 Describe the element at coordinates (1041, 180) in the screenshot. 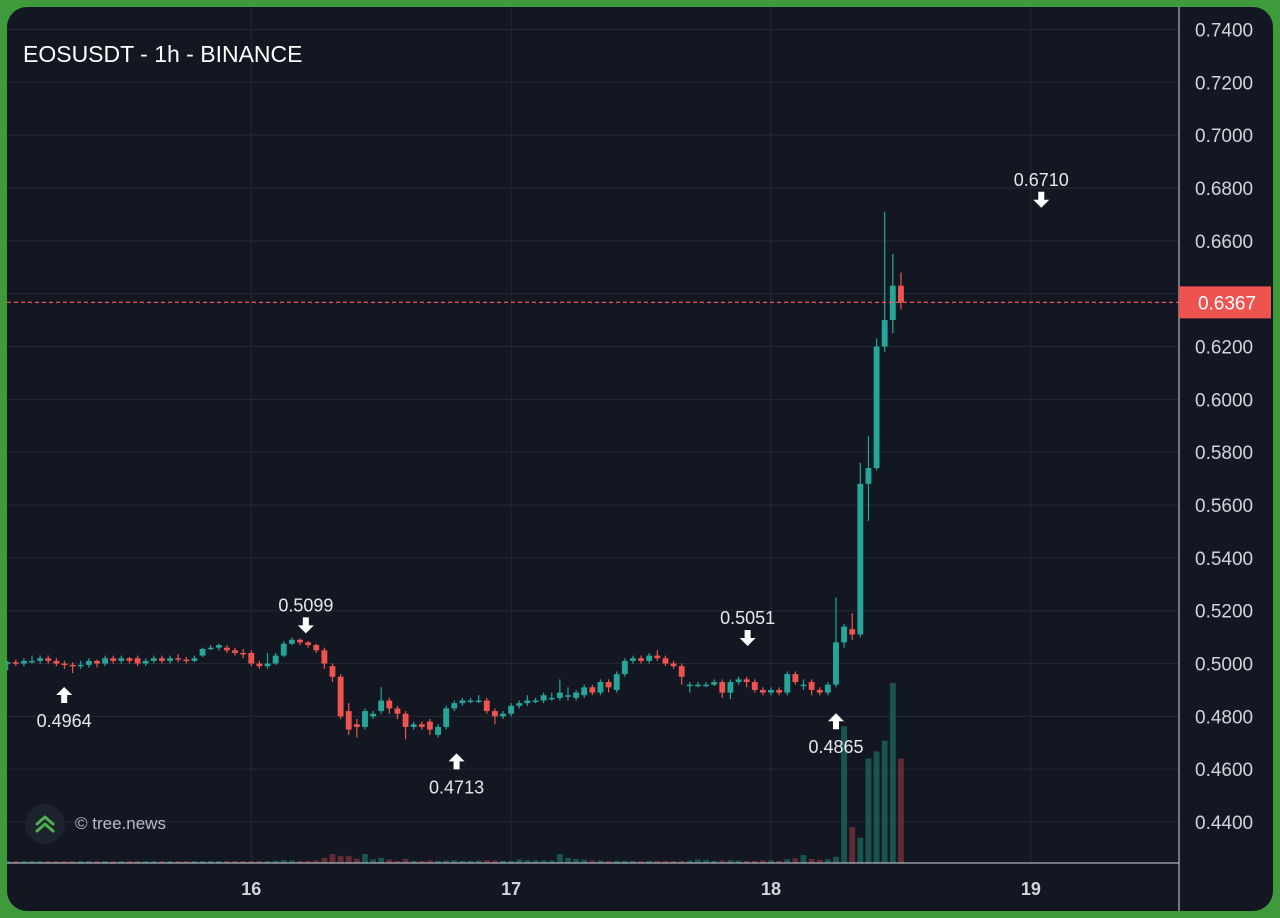

I see `annotation-label: 0.6710` at that location.